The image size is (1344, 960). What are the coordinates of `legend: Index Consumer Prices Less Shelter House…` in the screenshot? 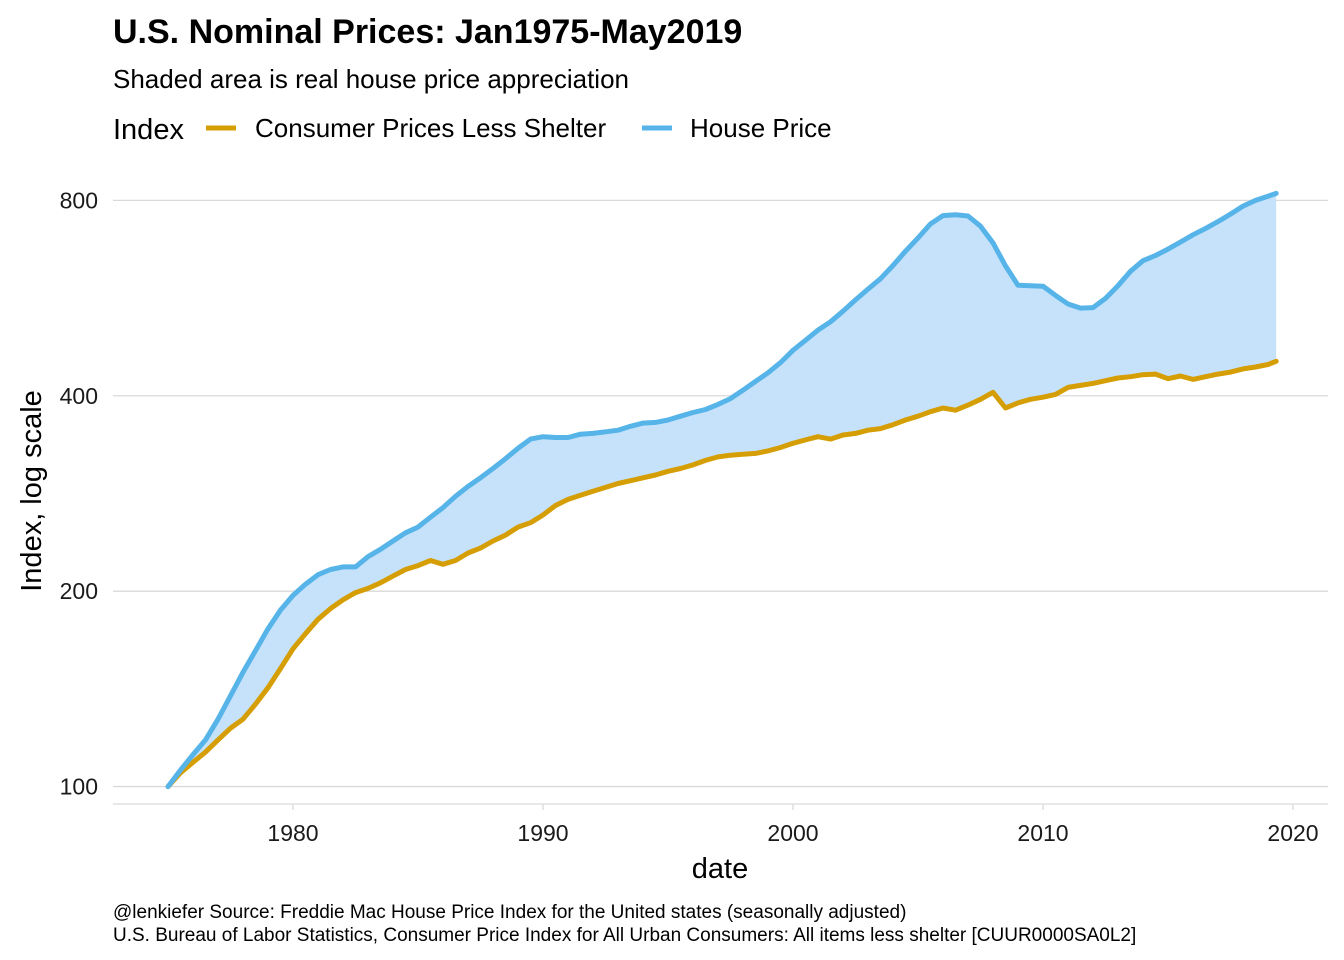 It's located at (472, 129).